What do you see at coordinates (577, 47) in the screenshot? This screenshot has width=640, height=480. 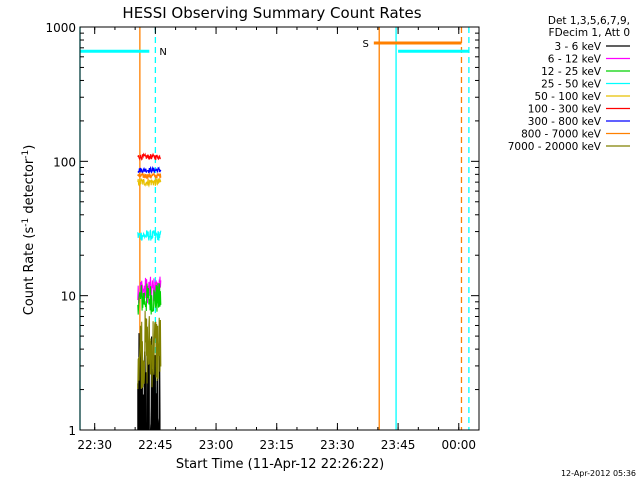 I see `legend-label-0: 3 - 6 keV` at bounding box center [577, 47].